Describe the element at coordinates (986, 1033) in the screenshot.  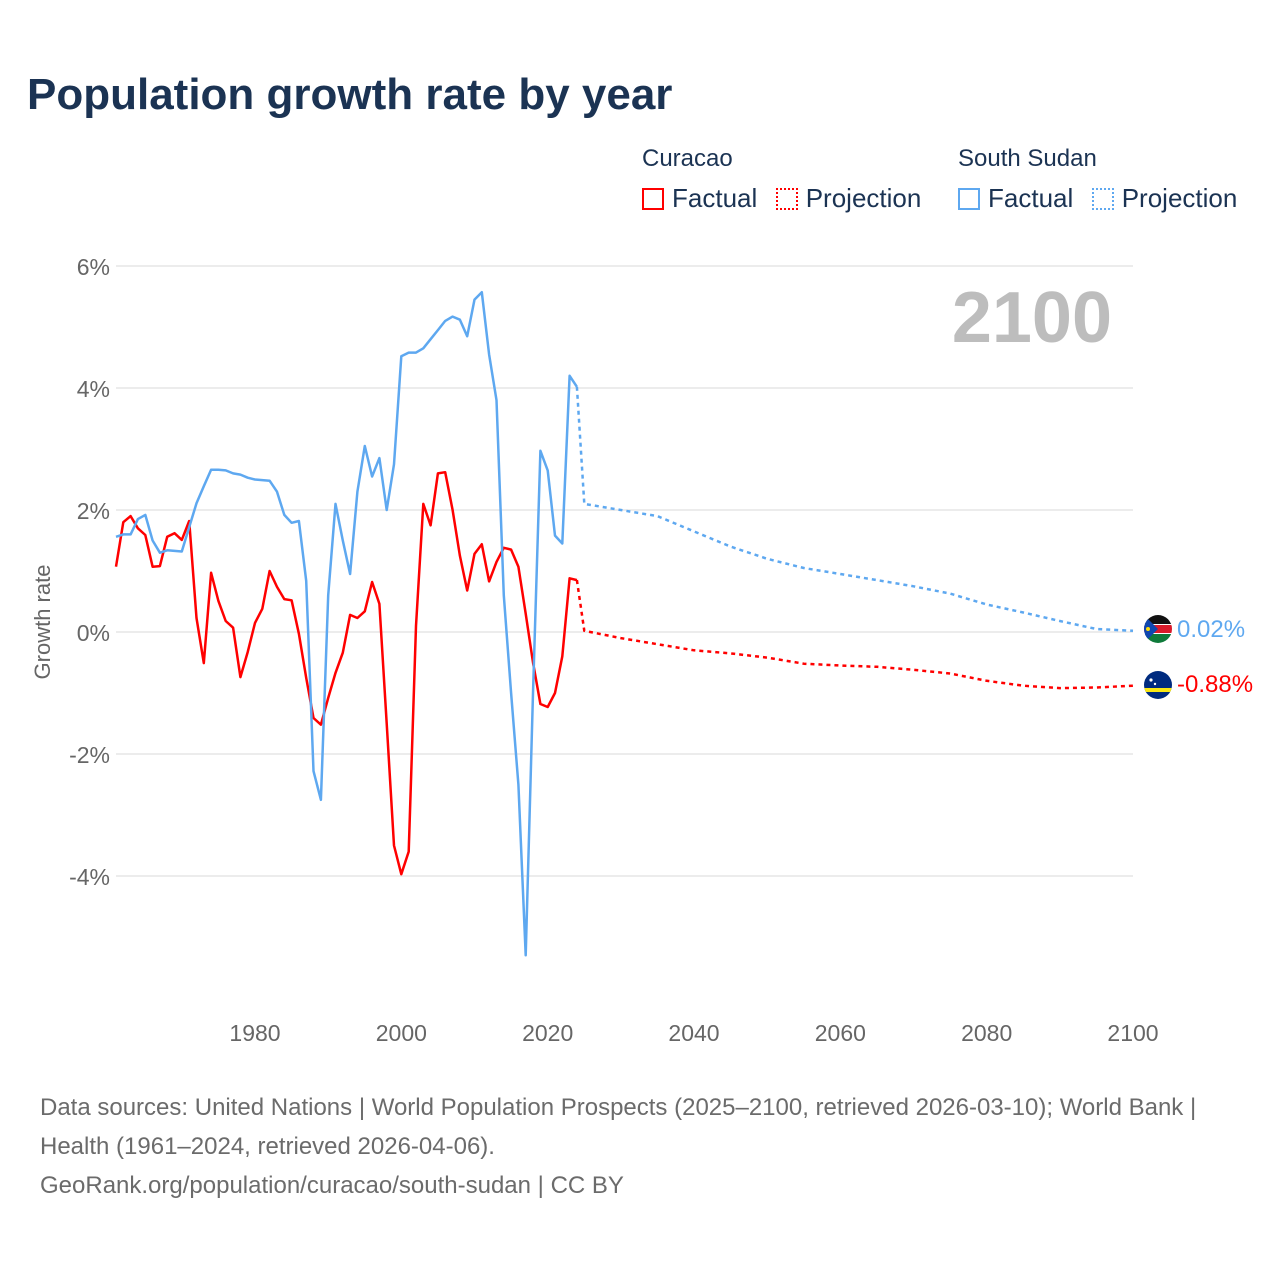
I see `x-tick-label: 2080` at that location.